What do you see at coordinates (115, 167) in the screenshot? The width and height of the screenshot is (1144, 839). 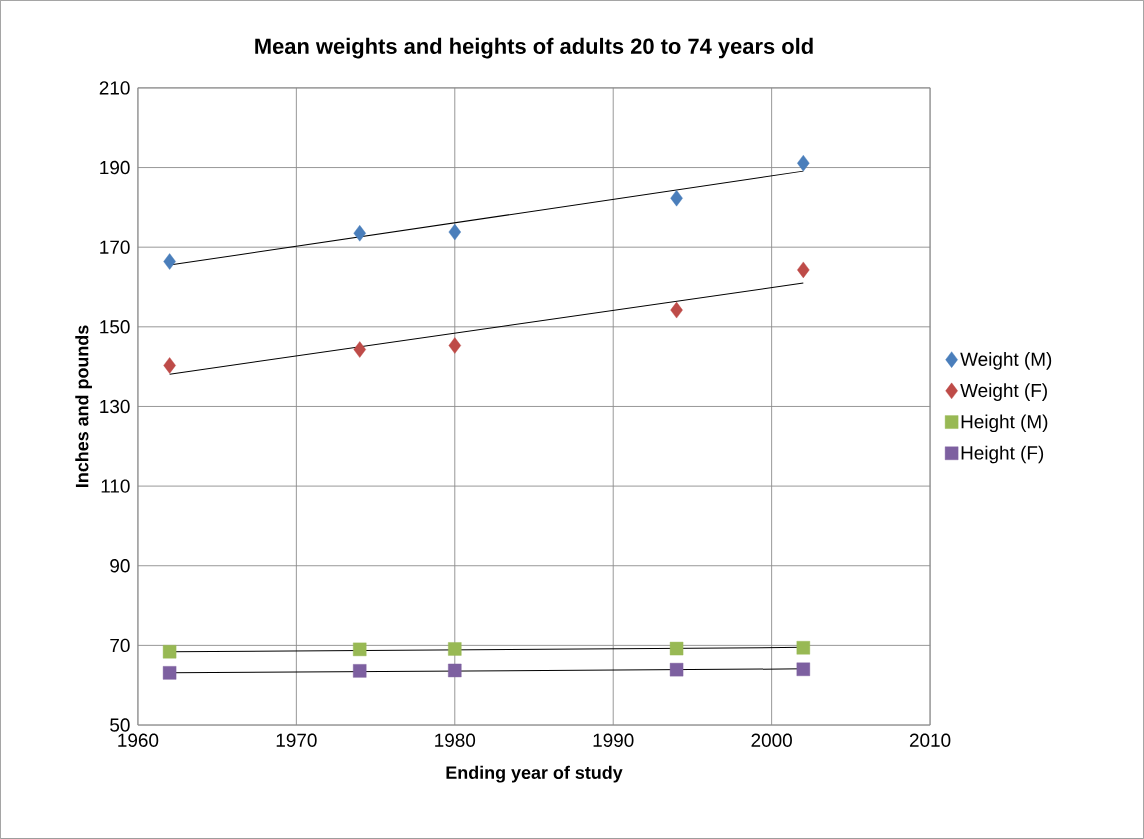 I see `y-tick-label: 190` at bounding box center [115, 167].